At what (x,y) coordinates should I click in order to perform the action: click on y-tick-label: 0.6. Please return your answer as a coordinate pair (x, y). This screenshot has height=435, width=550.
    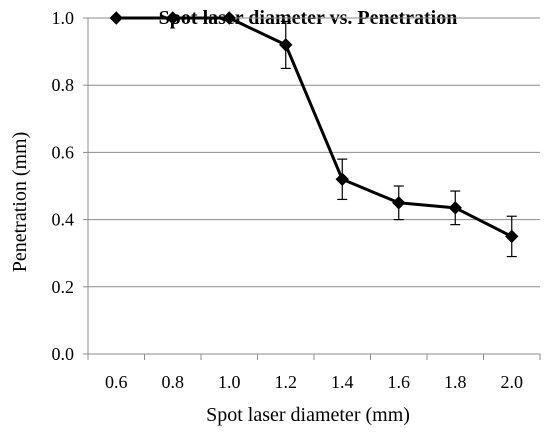
    Looking at the image, I should click on (63, 152).